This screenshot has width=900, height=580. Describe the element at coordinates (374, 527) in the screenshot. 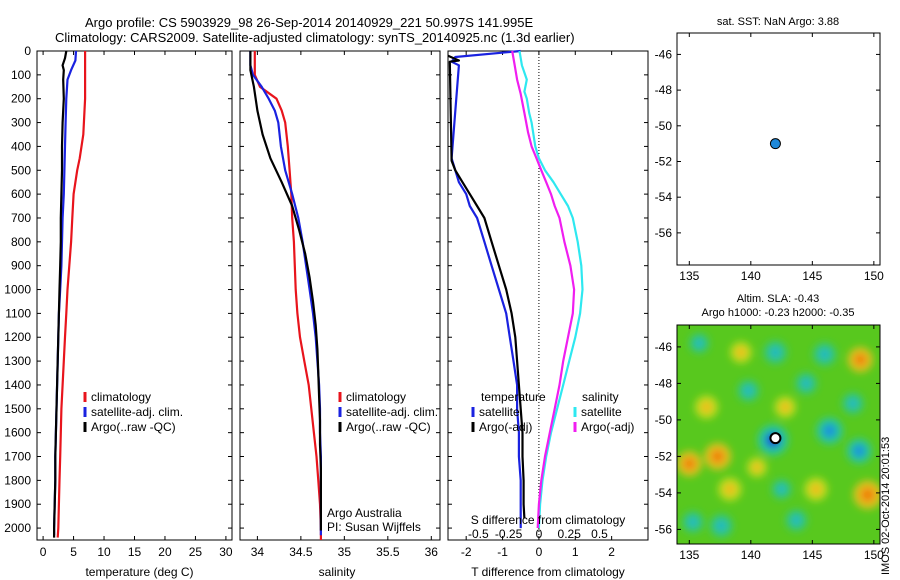

I see `salinity-annotation: PI: Susan Wijffels` at that location.